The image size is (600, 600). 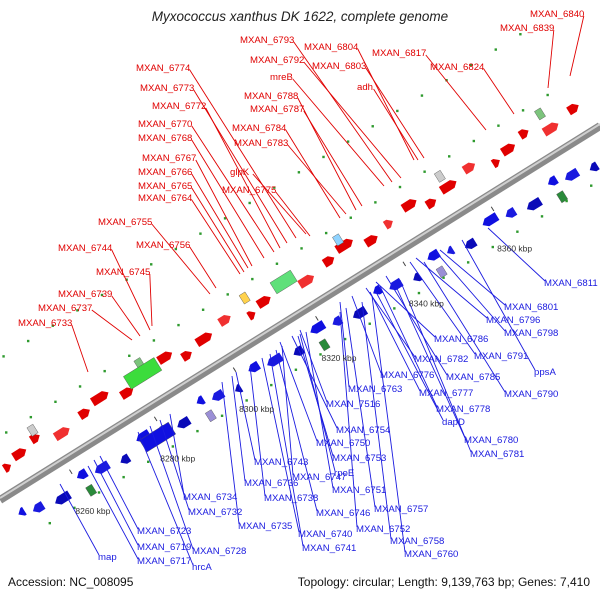 What do you see at coordinates (426, 303) in the screenshot?
I see `position-tick-label: 8340 kbp` at bounding box center [426, 303].